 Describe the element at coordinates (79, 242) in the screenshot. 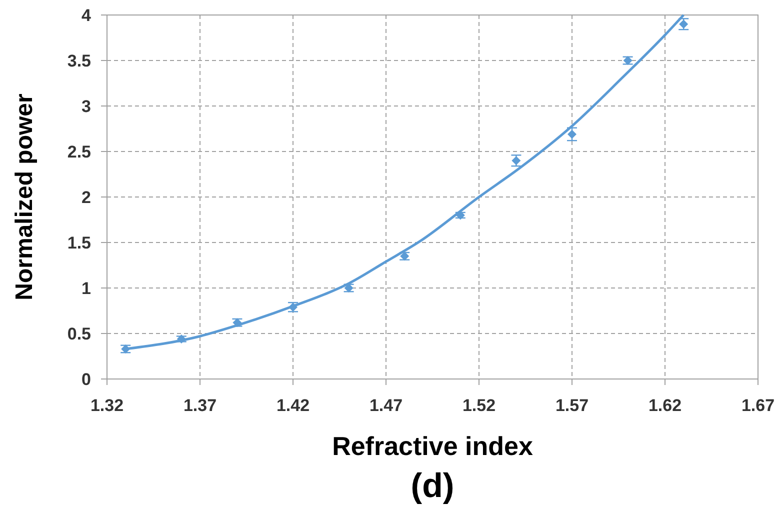

I see `y-tick-label: 1.5` at that location.